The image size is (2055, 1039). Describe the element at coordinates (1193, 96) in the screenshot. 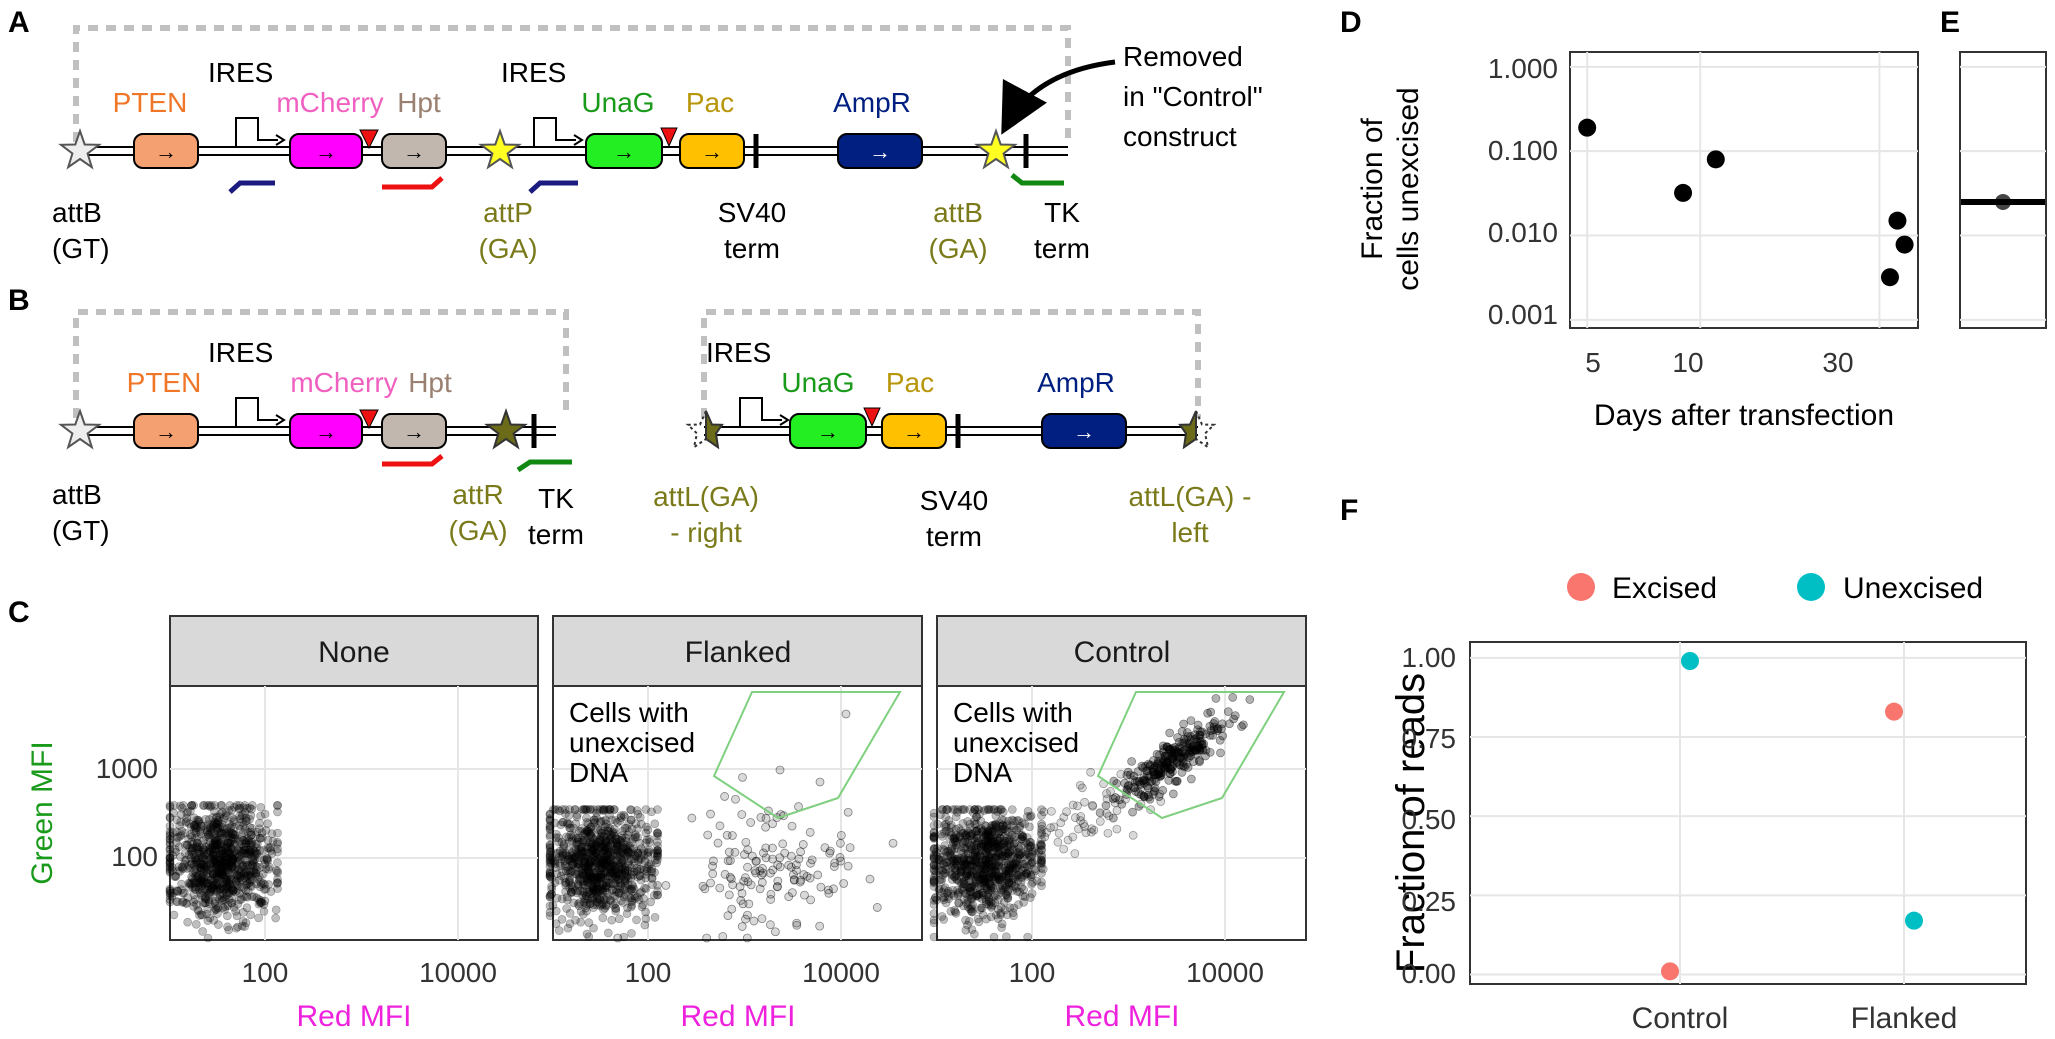

I see `panel-a-callout-line2: in "Control"` at that location.